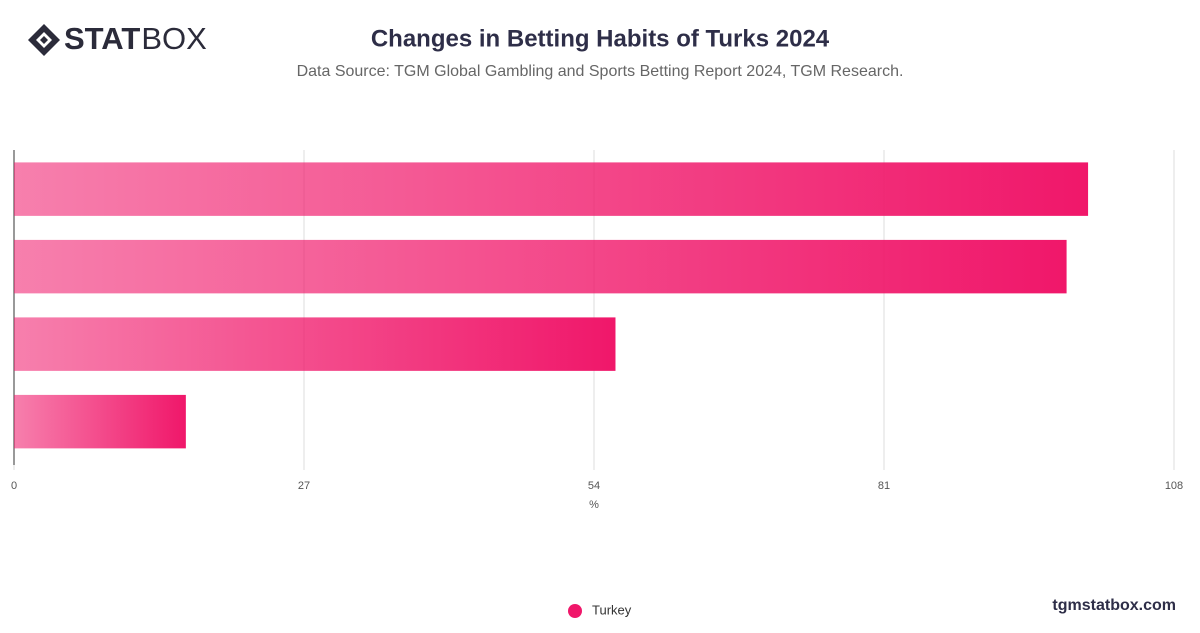  Describe the element at coordinates (612, 609) in the screenshot. I see `legend-label: Turkey` at that location.